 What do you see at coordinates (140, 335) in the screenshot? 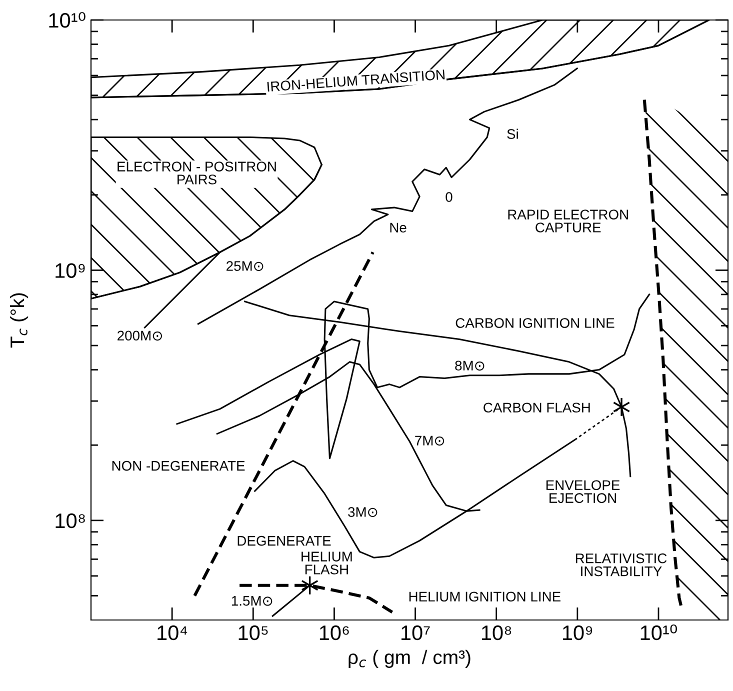
I see `annotation: 200M⊙` at bounding box center [140, 335].